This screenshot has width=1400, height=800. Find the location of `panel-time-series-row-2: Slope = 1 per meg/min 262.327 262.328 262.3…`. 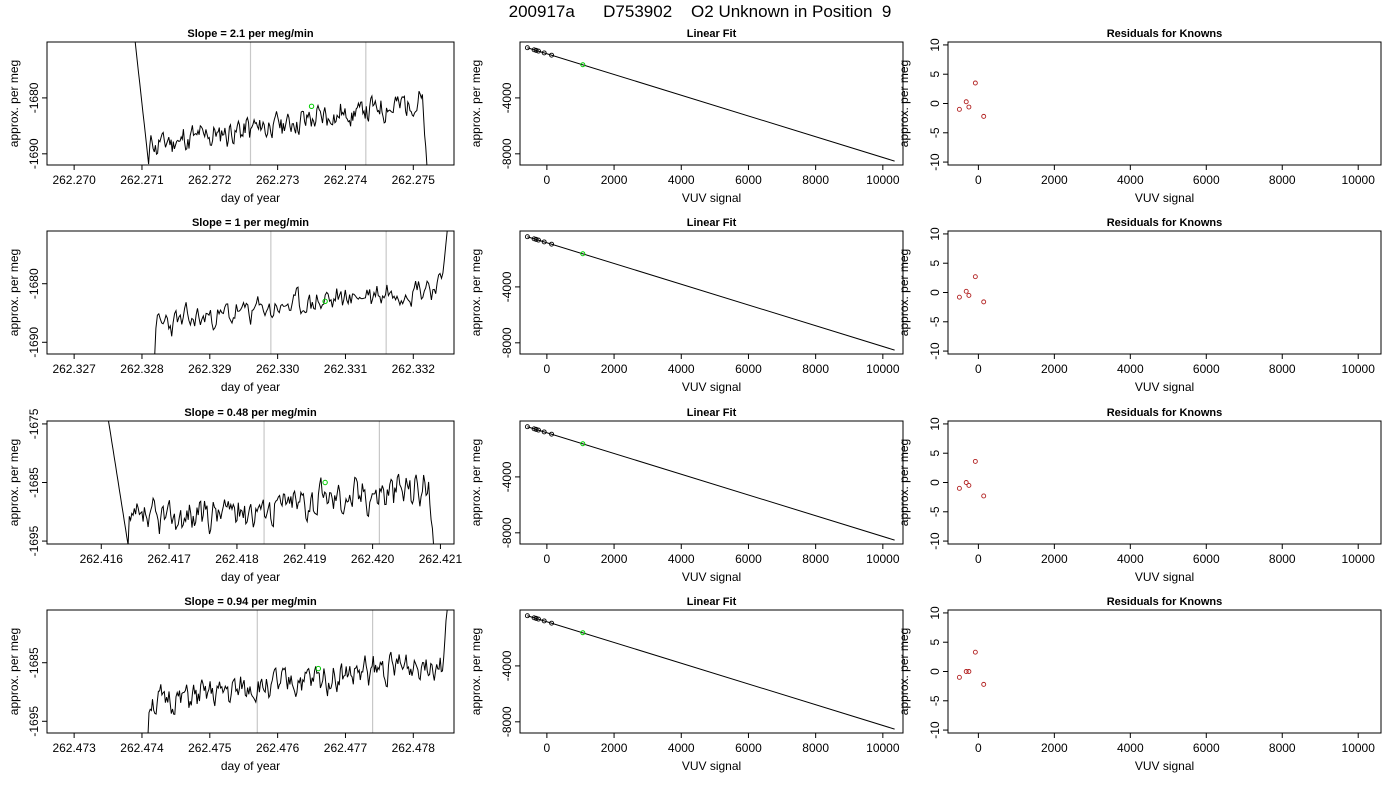

panel-time-series-row-2: Slope = 1 per meg/min 262.327 262.328 262.3… is located at coordinates (231, 305).